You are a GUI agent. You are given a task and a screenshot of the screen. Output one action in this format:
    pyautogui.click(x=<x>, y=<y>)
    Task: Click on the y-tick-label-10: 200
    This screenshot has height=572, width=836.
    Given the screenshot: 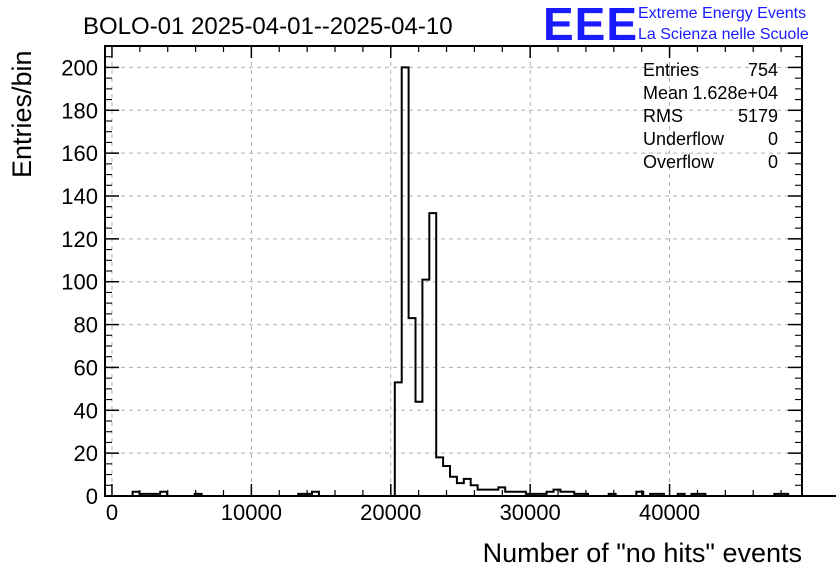 What is the action you would take?
    pyautogui.click(x=79, y=67)
    